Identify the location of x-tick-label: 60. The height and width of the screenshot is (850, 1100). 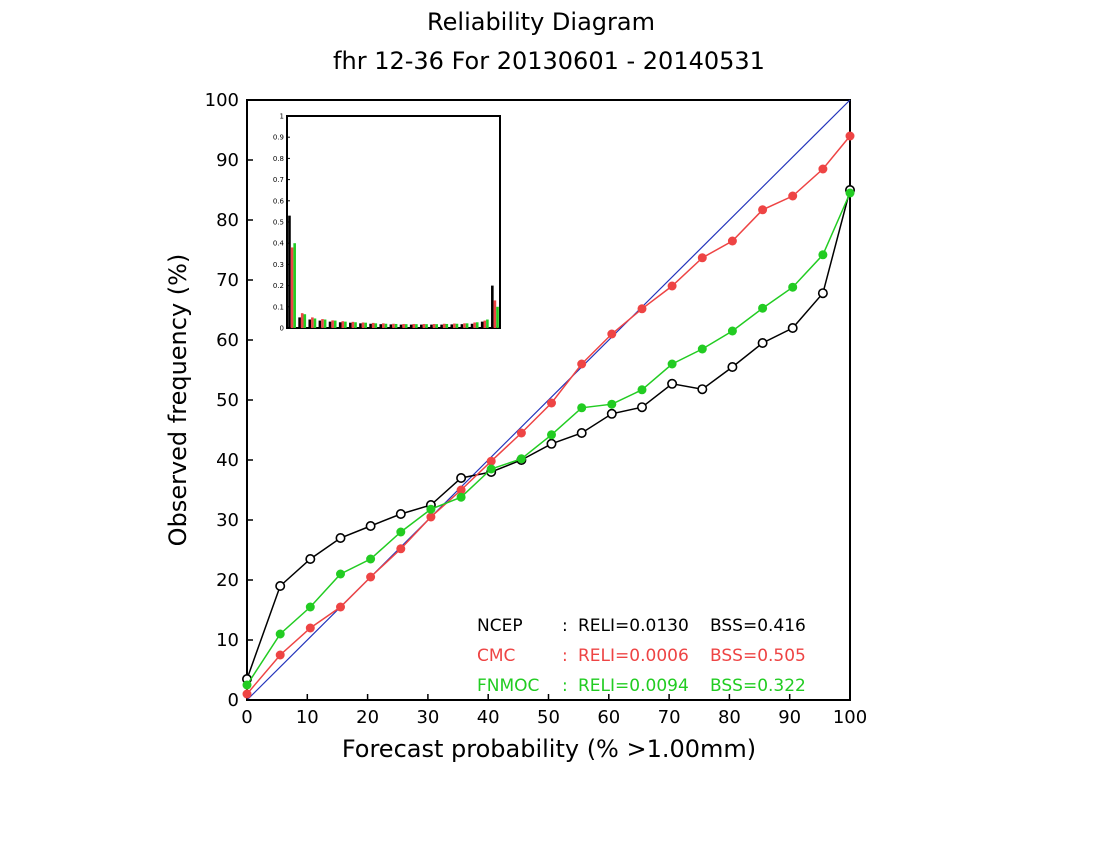
(608, 717).